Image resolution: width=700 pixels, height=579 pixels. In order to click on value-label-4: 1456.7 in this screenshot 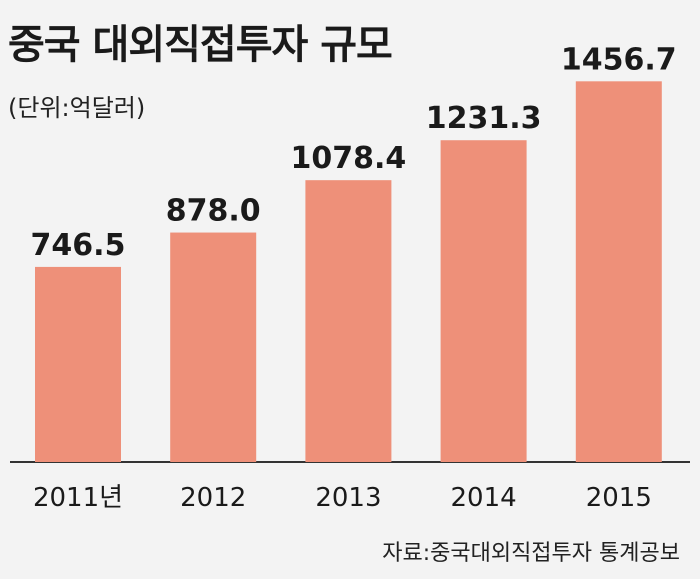, I will do `click(619, 59)`.